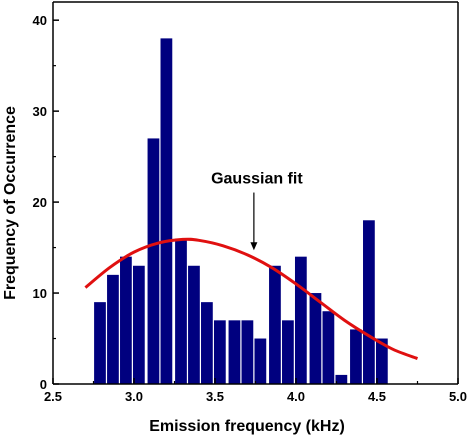  I want to click on x-tick-label: 2.5, so click(53, 396).